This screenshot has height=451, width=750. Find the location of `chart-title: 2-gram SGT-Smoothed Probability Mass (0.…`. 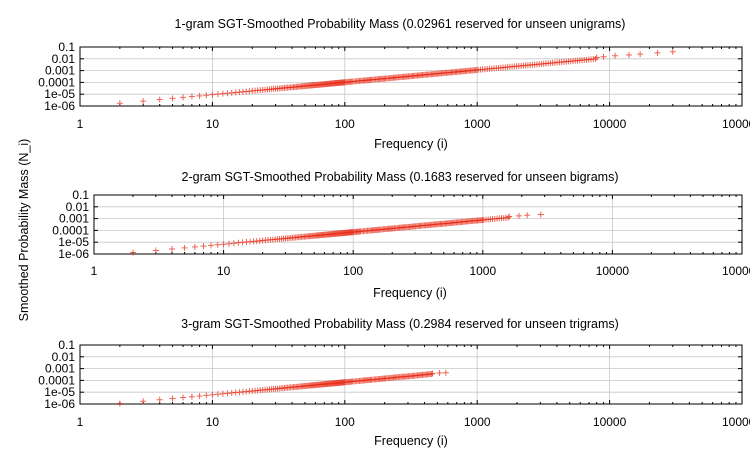

chart-title: 2-gram SGT-Smoothed Probability Mass (0.… is located at coordinates (400, 177).